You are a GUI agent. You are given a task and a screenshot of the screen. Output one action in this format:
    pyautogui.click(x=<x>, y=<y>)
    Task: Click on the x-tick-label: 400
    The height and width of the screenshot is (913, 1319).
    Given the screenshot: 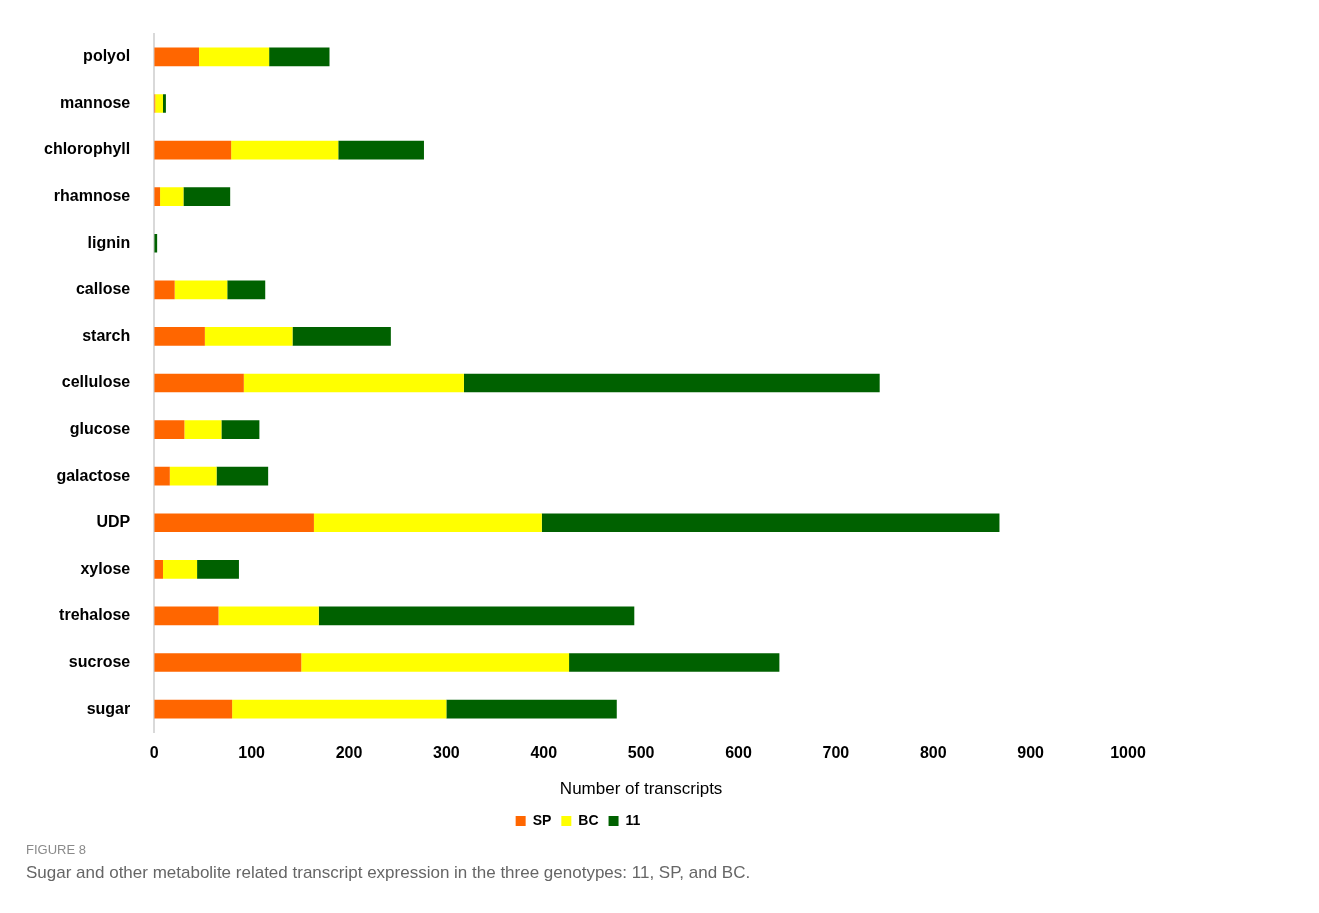 What is the action you would take?
    pyautogui.click(x=544, y=753)
    